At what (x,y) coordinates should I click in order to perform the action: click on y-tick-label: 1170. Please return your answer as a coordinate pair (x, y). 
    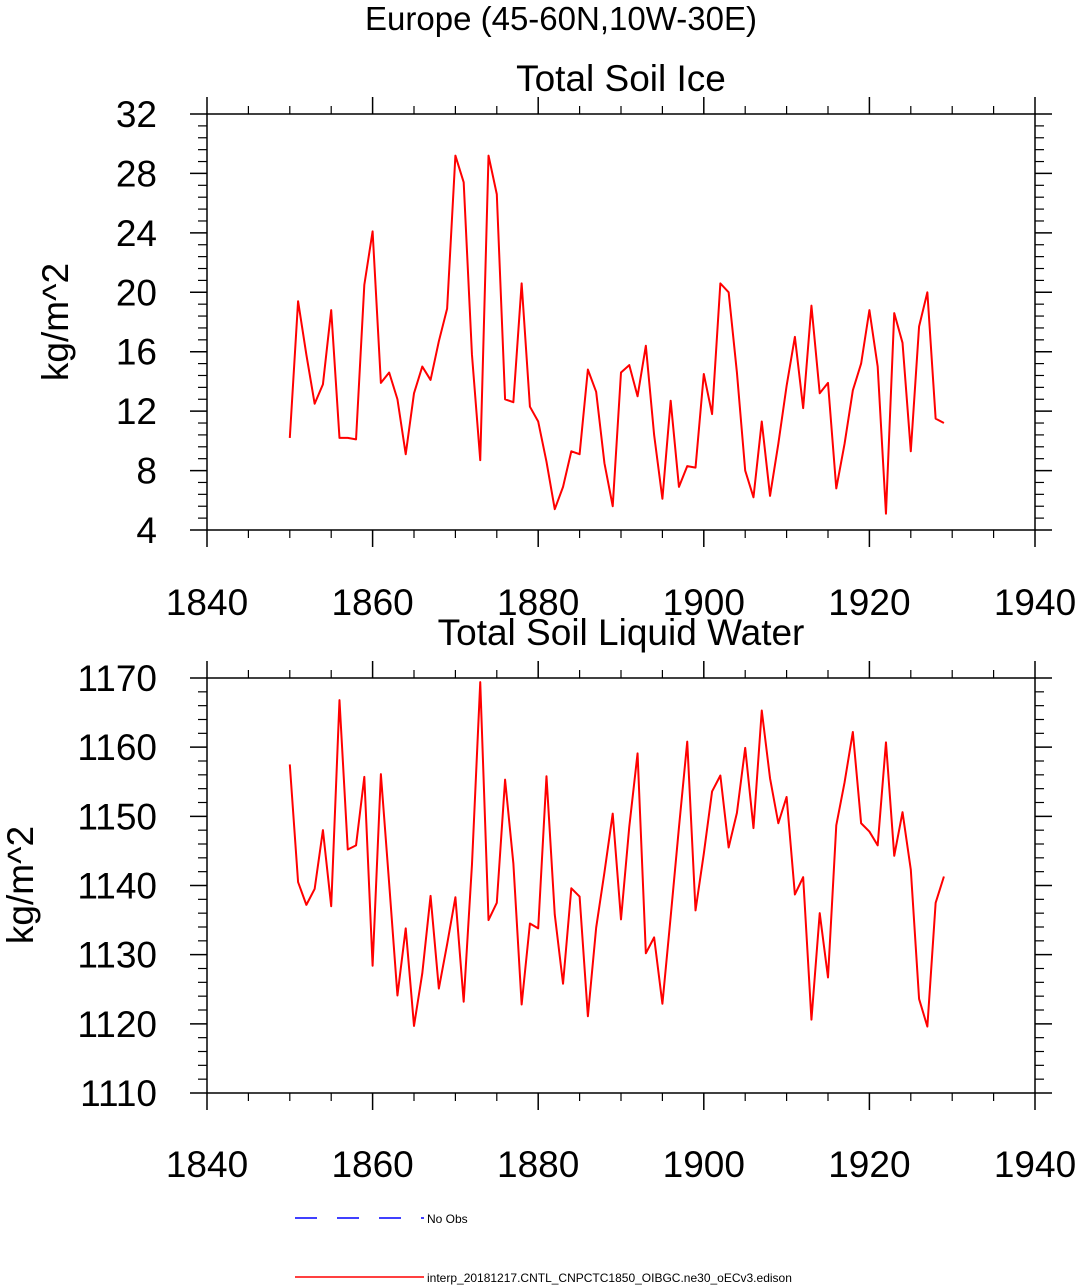
    Looking at the image, I should click on (117, 678).